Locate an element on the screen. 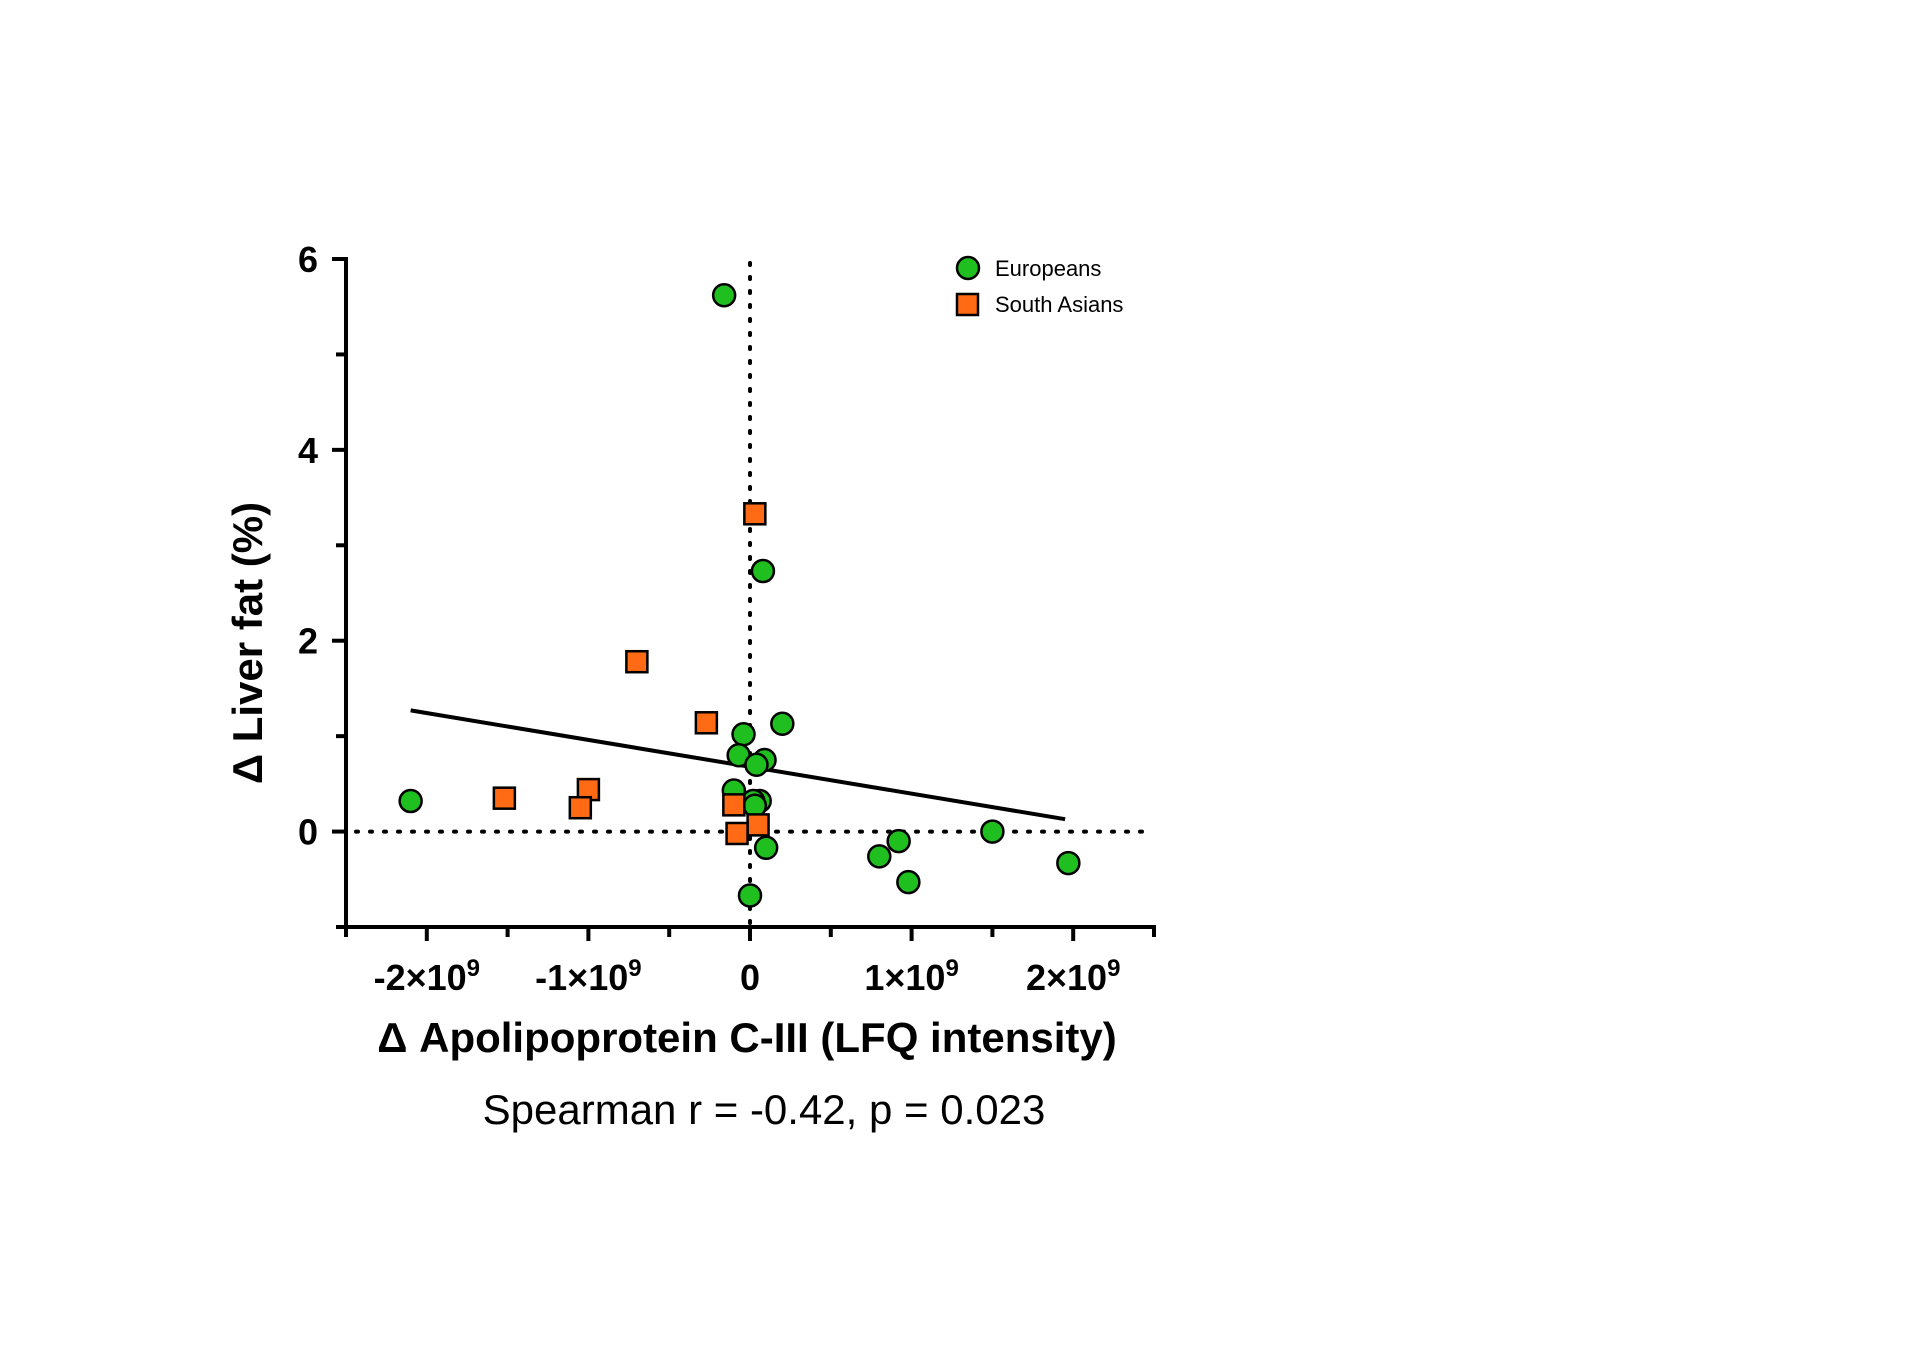 The image size is (1920, 1358). spearman-annotation: Spearman r = -0.42, p = 0.023 is located at coordinates (764, 1109).